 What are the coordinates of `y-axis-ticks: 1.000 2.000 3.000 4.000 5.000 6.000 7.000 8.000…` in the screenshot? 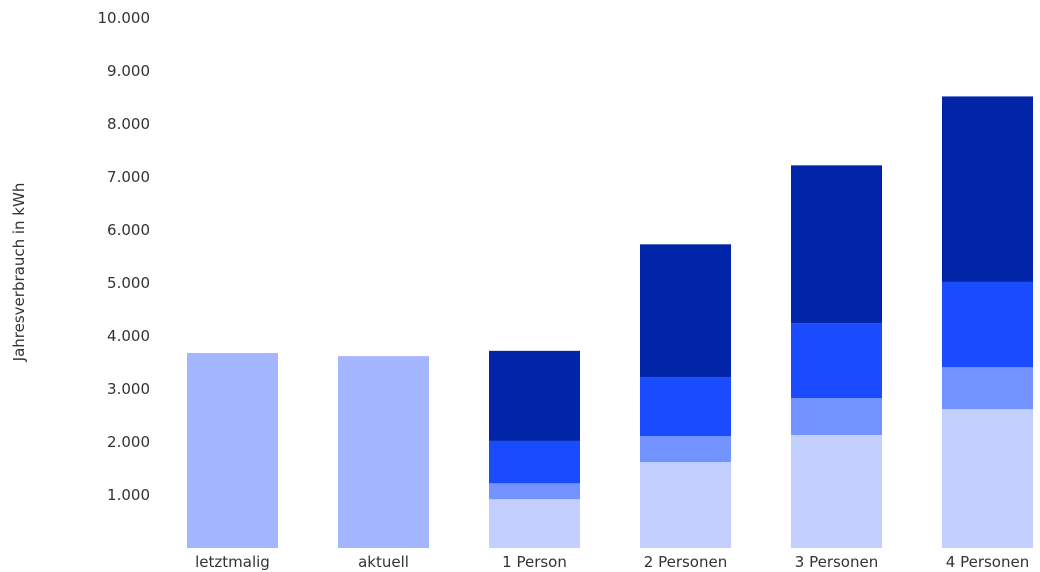 It's located at (124, 256).